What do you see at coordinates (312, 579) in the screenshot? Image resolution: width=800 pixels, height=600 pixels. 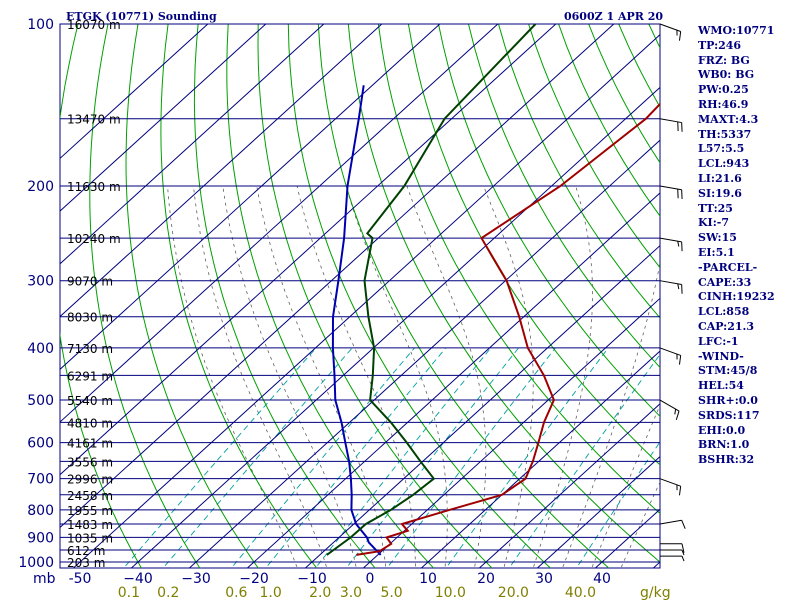 I see `temperature-tick-label: −10` at bounding box center [312, 579].